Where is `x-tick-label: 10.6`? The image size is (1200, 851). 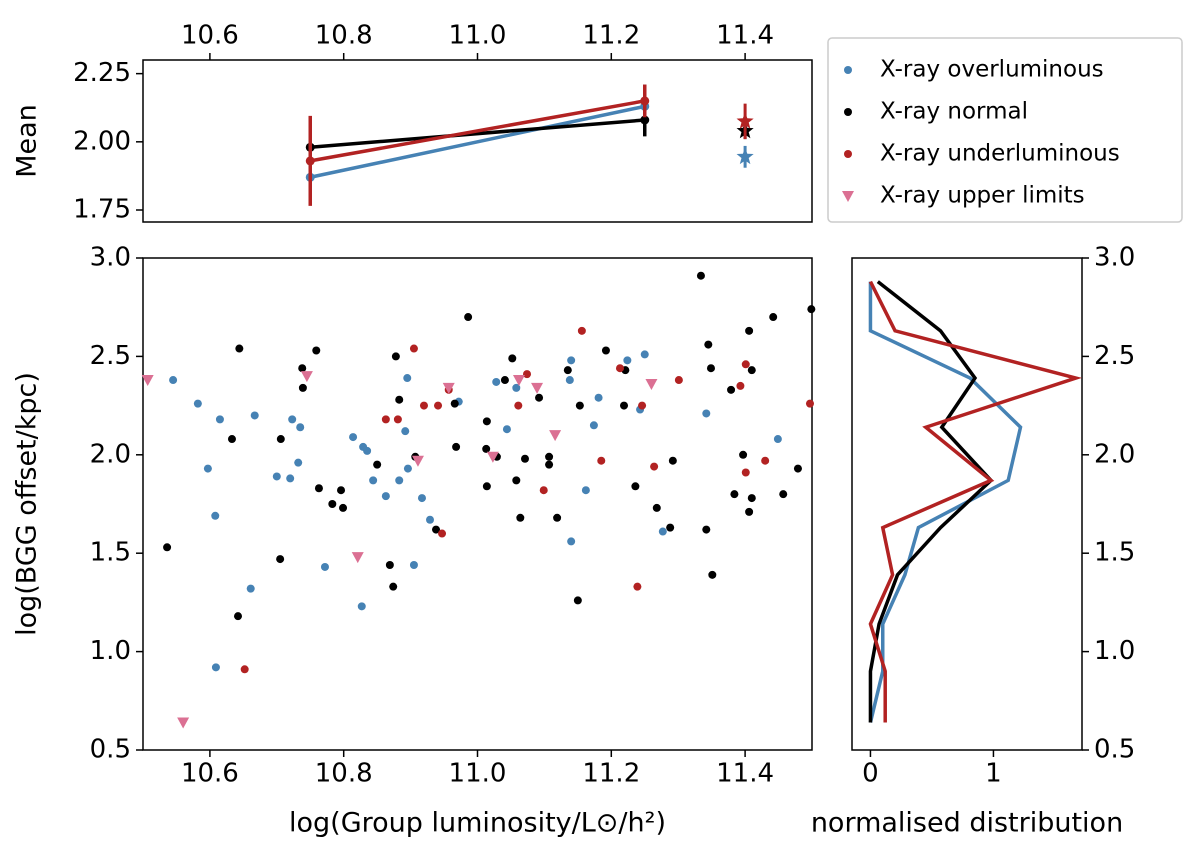
x-tick-label: 10.6 is located at coordinates (210, 774).